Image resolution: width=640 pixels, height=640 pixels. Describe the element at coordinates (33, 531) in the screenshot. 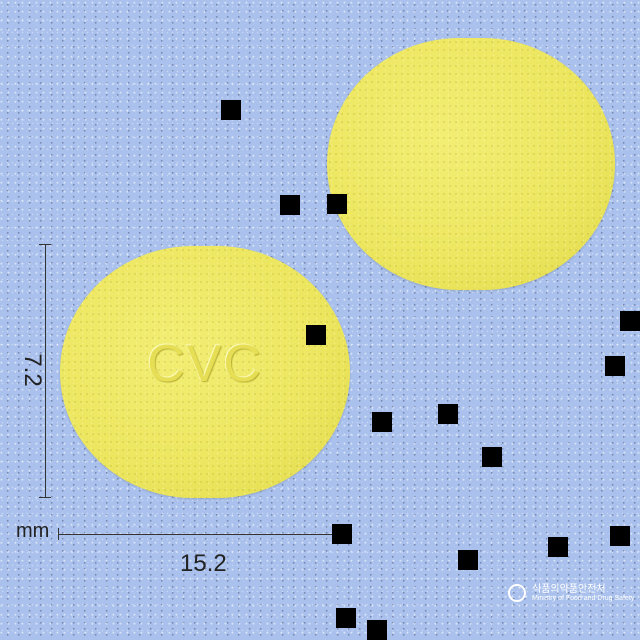

I see `unit-label: mm` at that location.